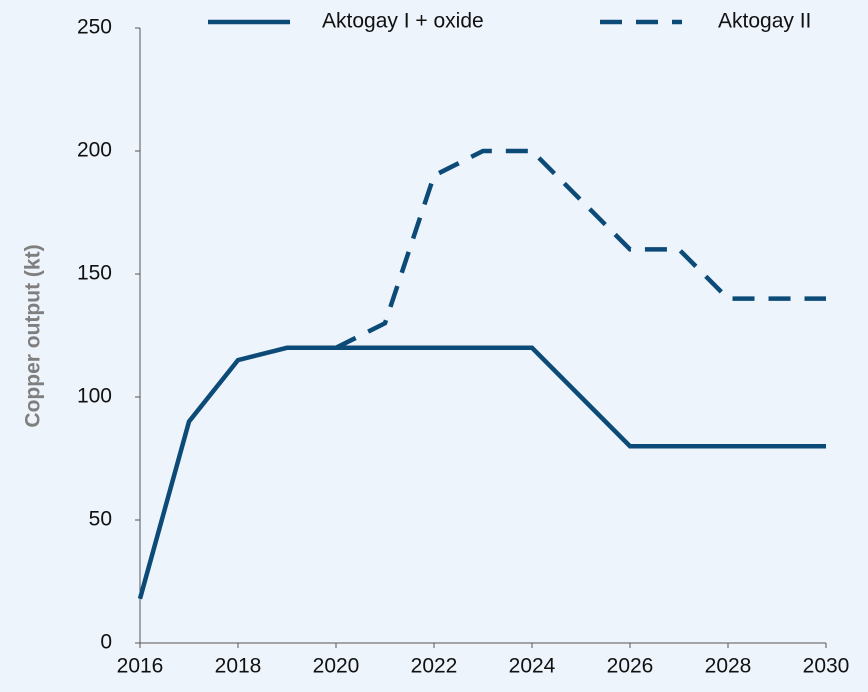  What do you see at coordinates (94, 150) in the screenshot?
I see `y-tick-label: 200` at bounding box center [94, 150].